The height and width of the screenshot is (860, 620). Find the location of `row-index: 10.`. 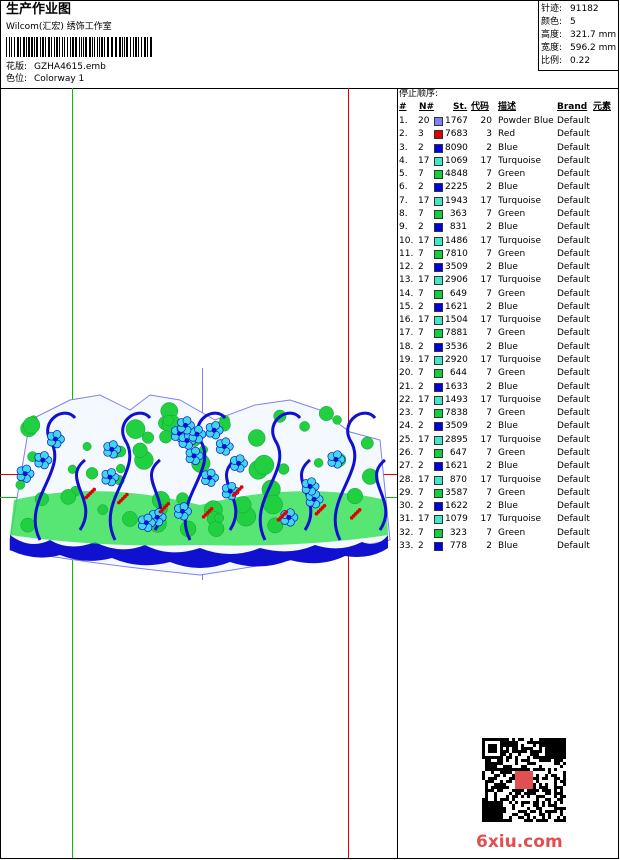

row-index: 10. is located at coordinates (406, 240).